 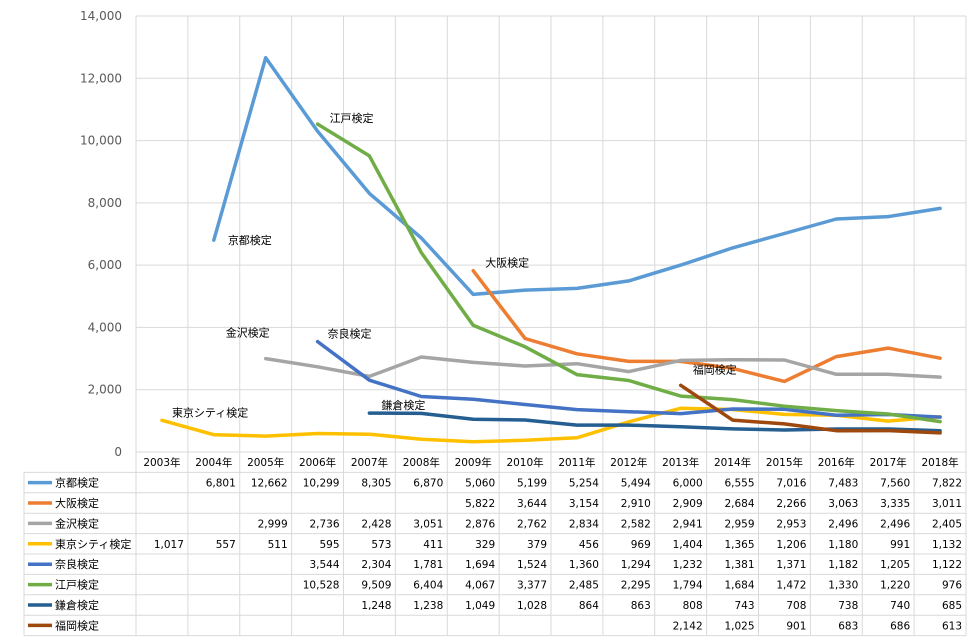 I want to click on table-cell-value: 2,485, so click(x=584, y=586).